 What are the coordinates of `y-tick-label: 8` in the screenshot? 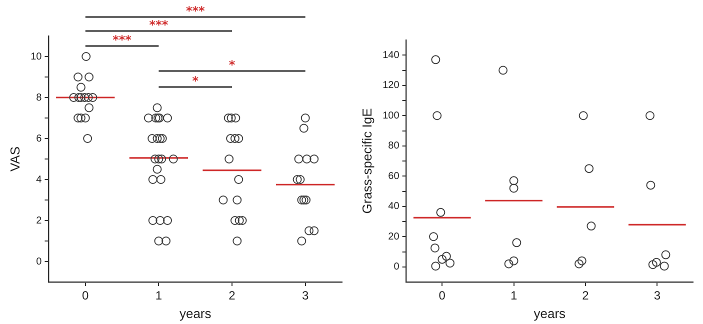 It's located at (39, 98).